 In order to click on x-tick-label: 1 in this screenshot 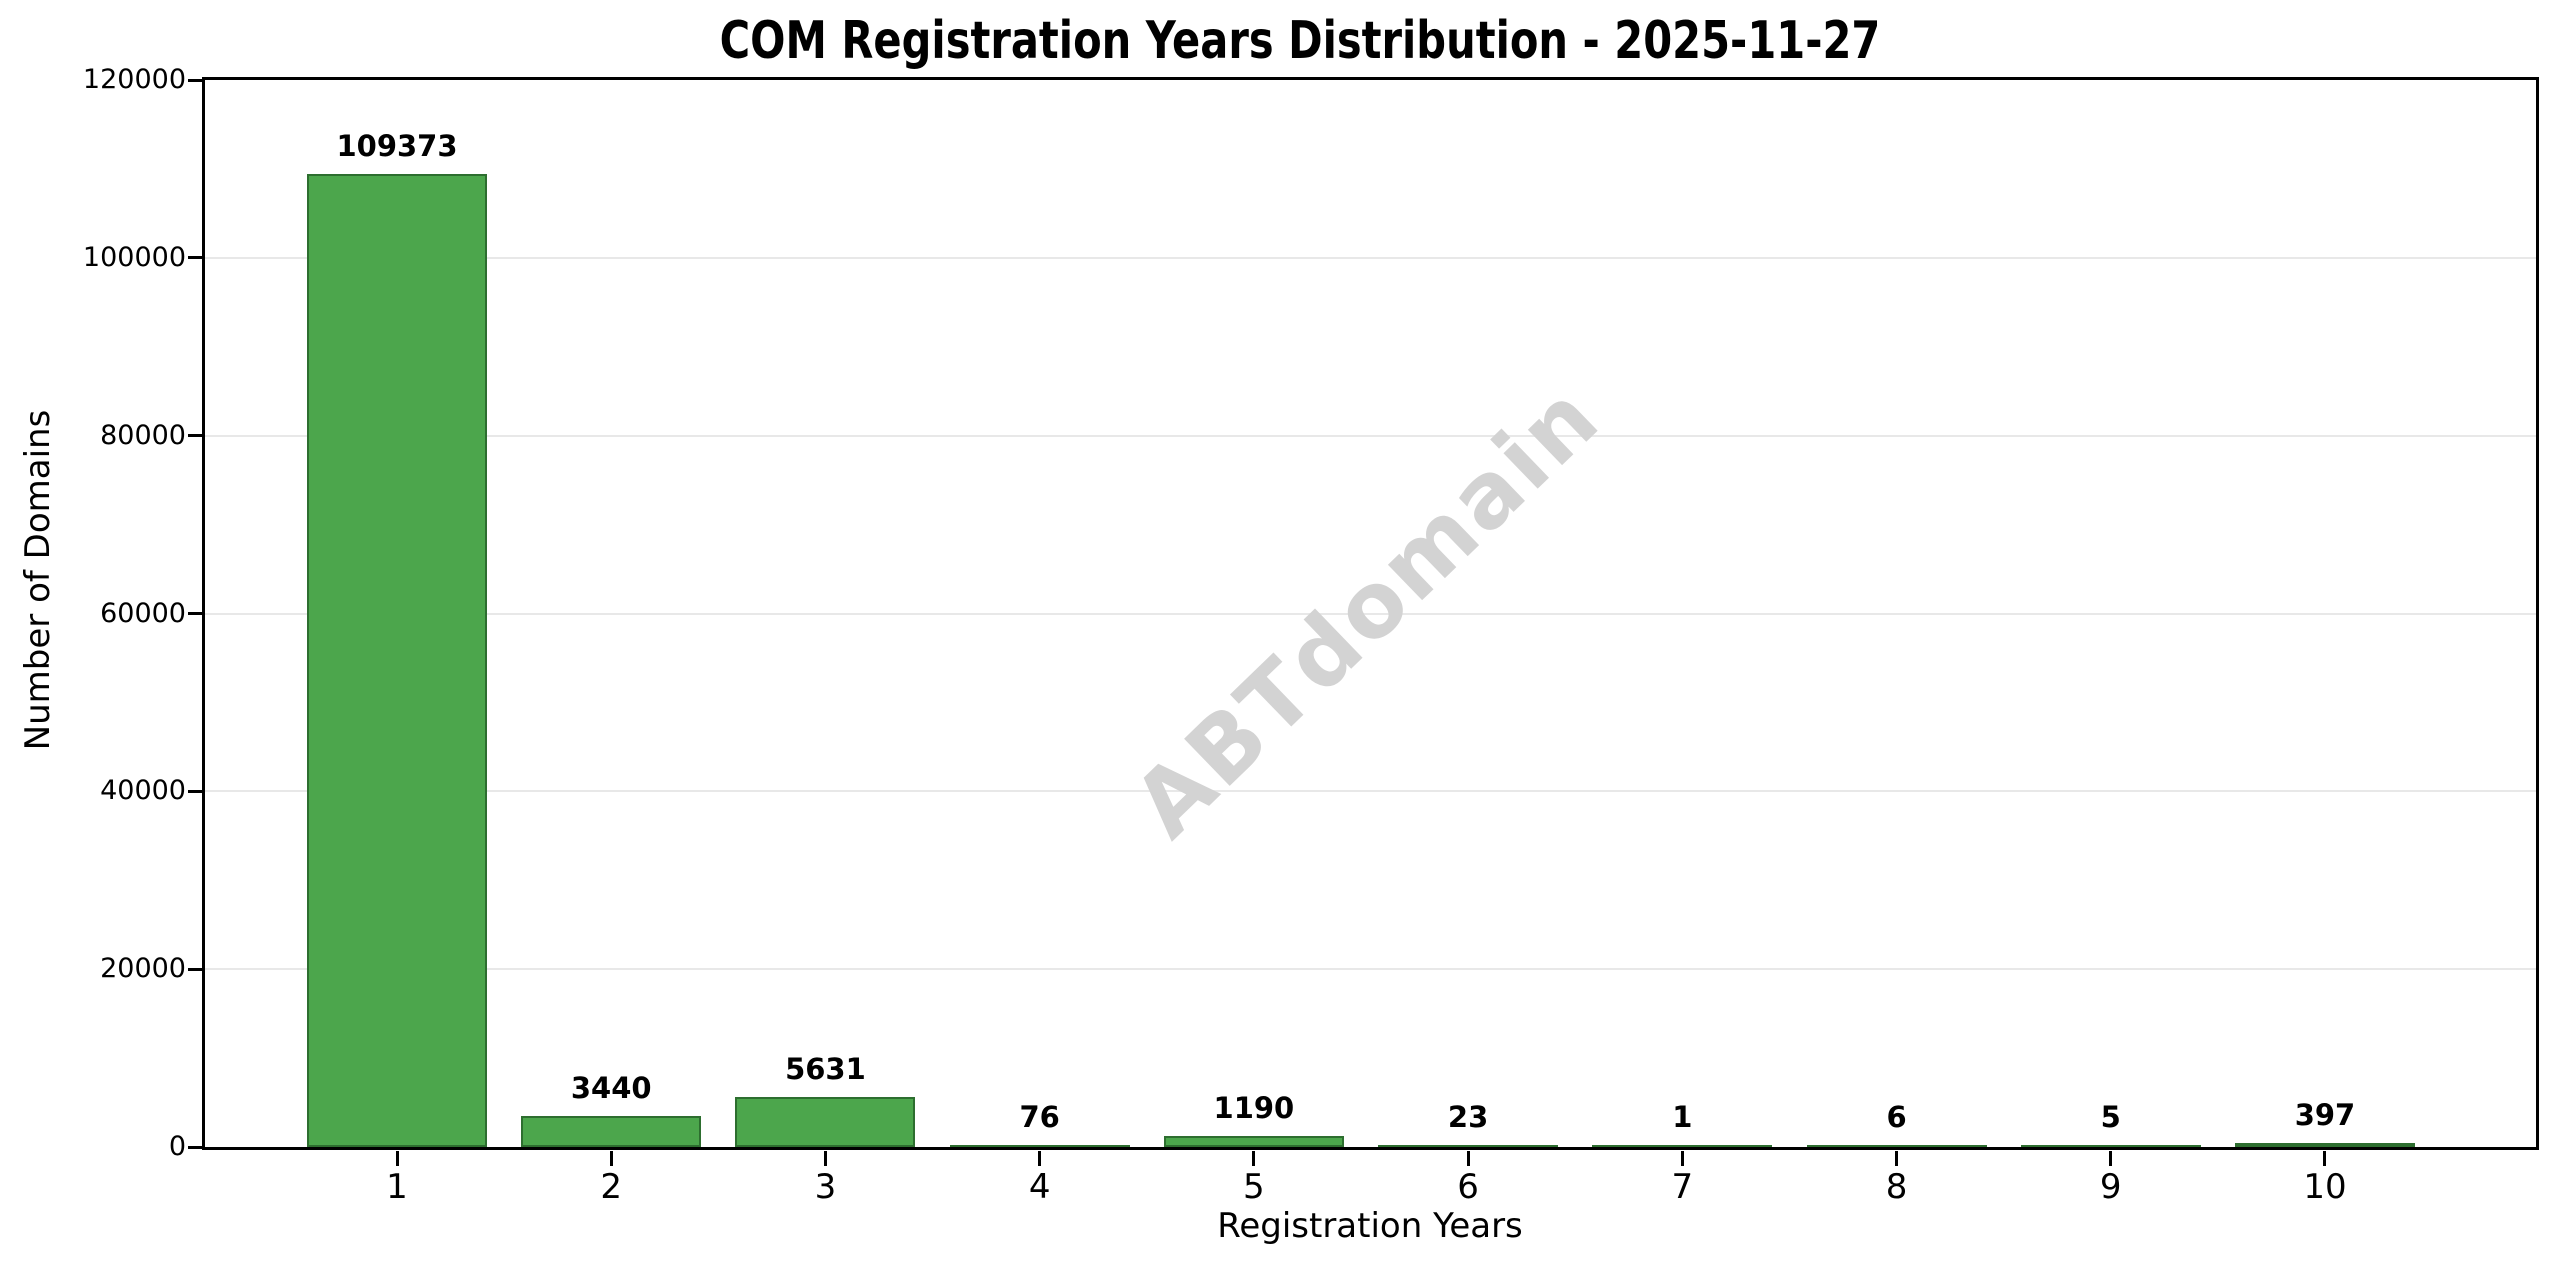, I will do `click(397, 1187)`.